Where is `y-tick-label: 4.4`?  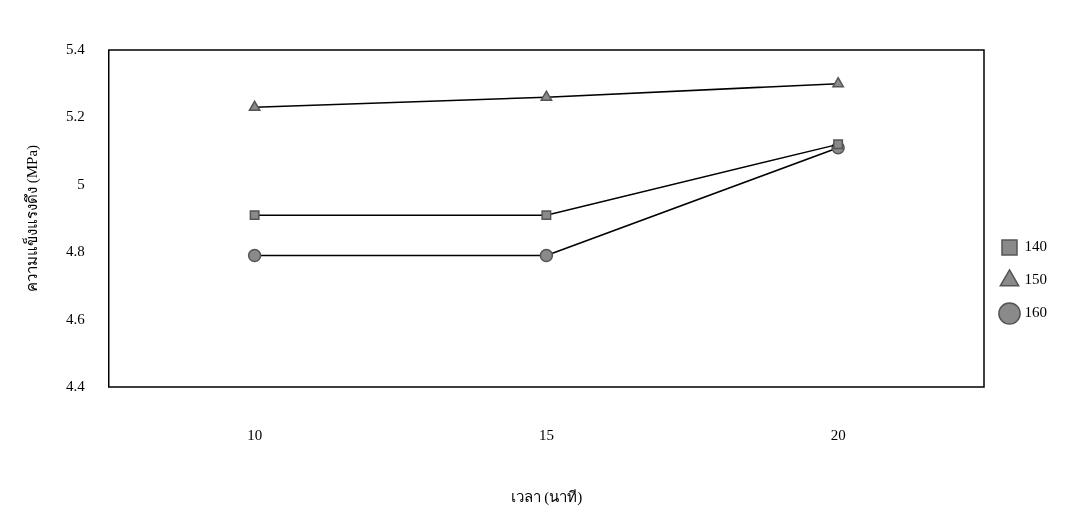
y-tick-label: 4.4 is located at coordinates (76, 385).